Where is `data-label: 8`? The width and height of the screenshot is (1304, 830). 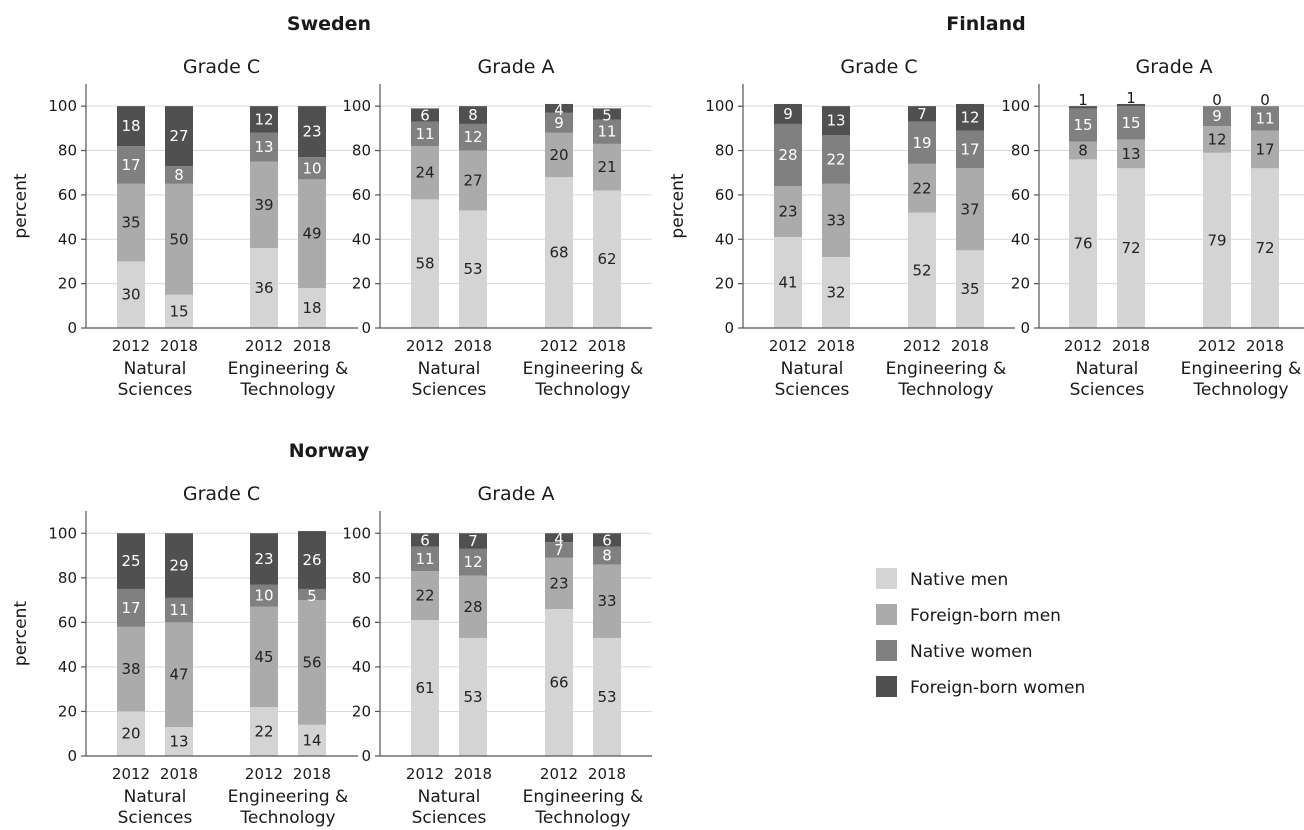
data-label: 8 is located at coordinates (473, 115).